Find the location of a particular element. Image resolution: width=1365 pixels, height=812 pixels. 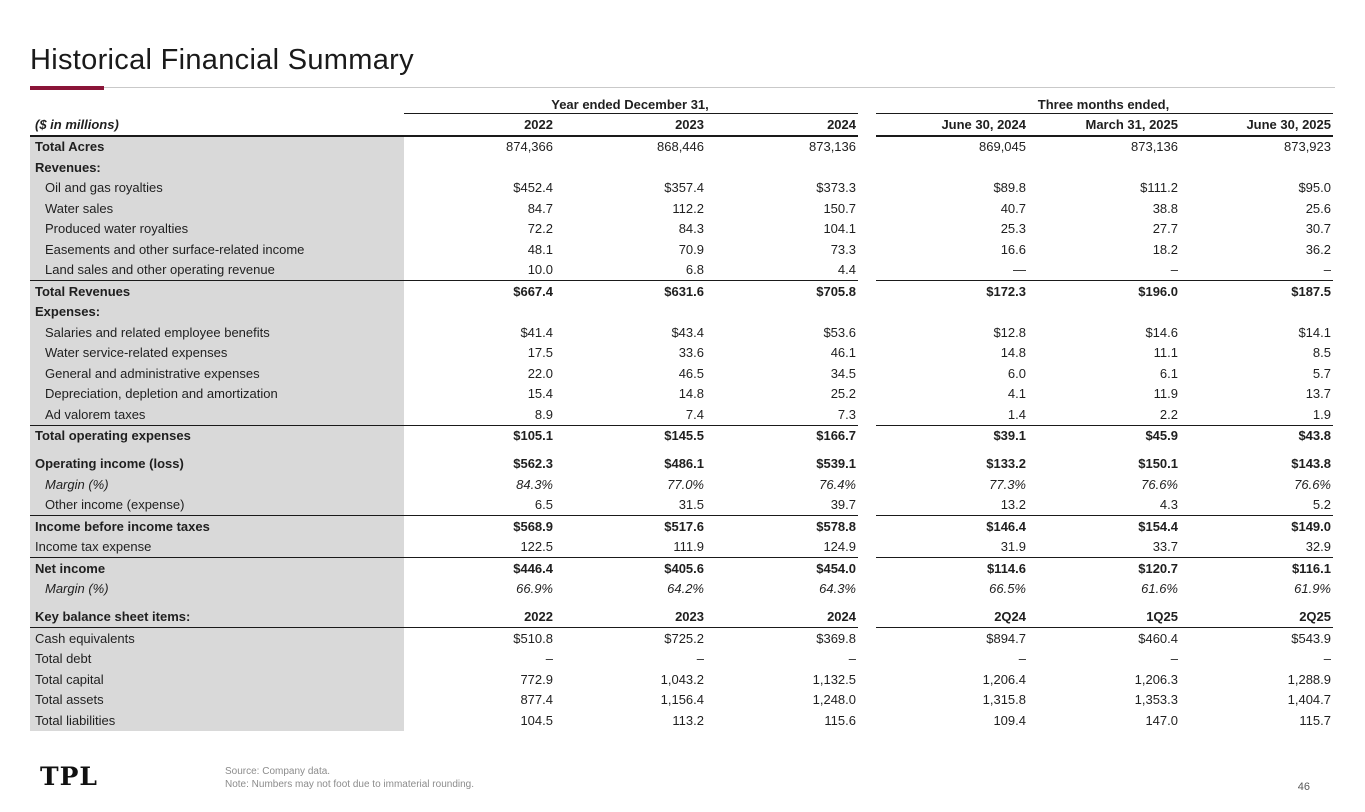

cell-value: 27.7 is located at coordinates (1165, 228).